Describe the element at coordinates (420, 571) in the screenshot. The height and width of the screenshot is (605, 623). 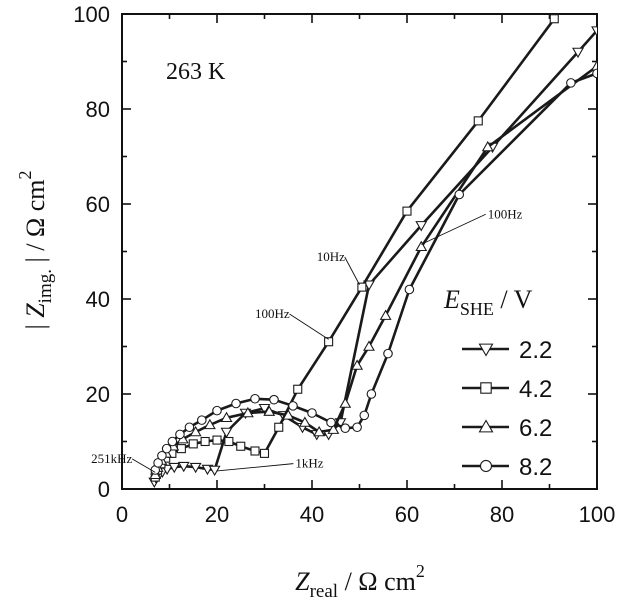
I see `x-axis-sup: 2` at that location.